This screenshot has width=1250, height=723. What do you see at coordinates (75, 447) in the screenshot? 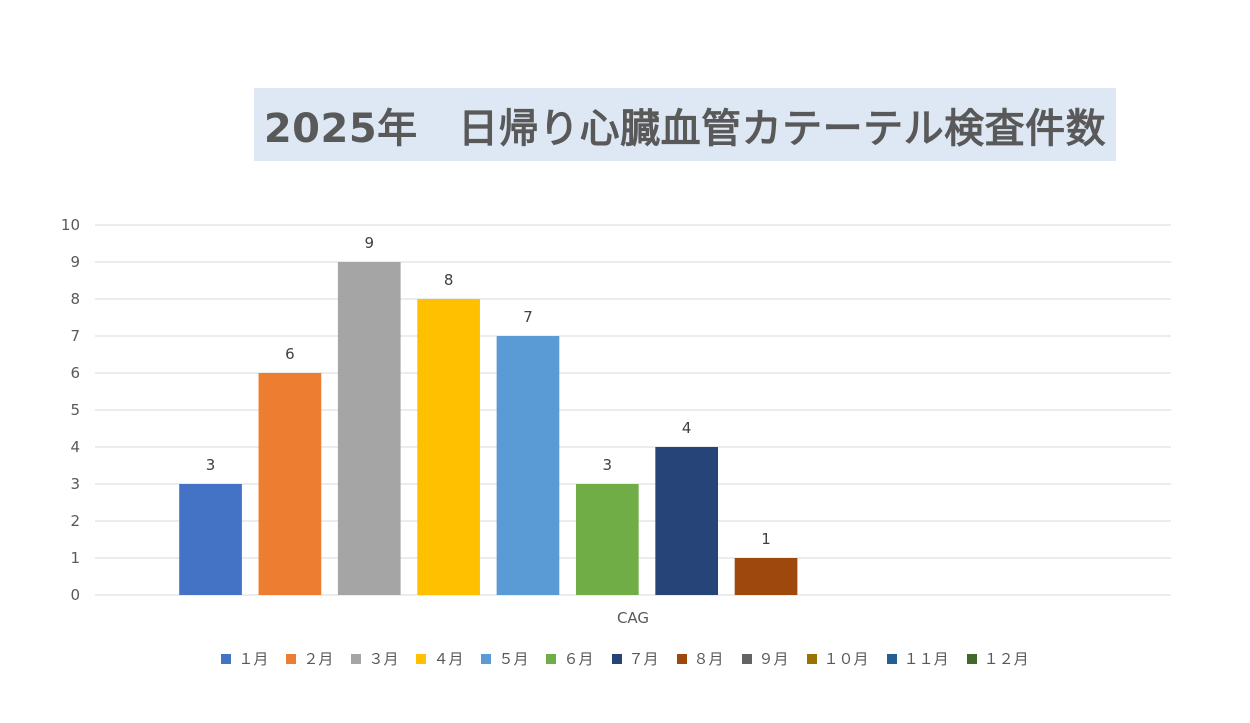
I see `y-tick-label: 4` at bounding box center [75, 447].